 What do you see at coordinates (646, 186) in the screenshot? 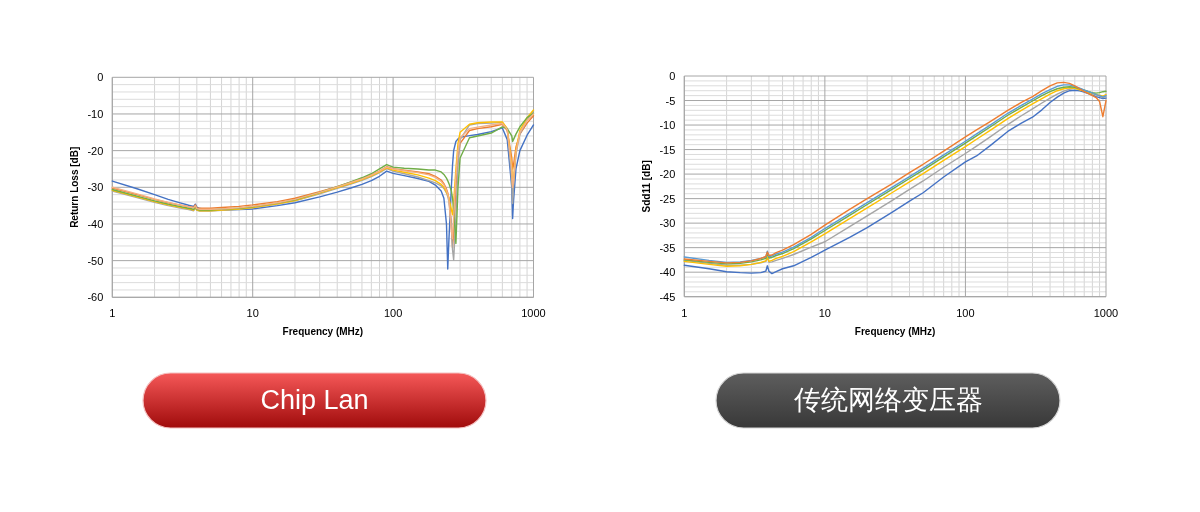
I see `y-axis-title: Sdd11 [dB]` at bounding box center [646, 186].